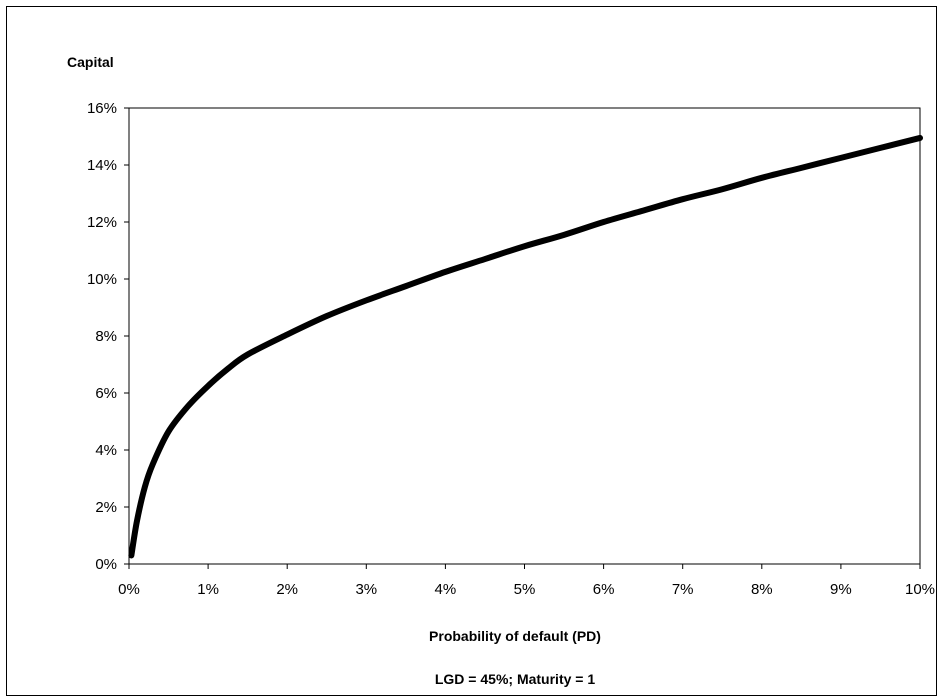 This screenshot has width=943, height=700. I want to click on y-axis-label: Capital, so click(90, 62).